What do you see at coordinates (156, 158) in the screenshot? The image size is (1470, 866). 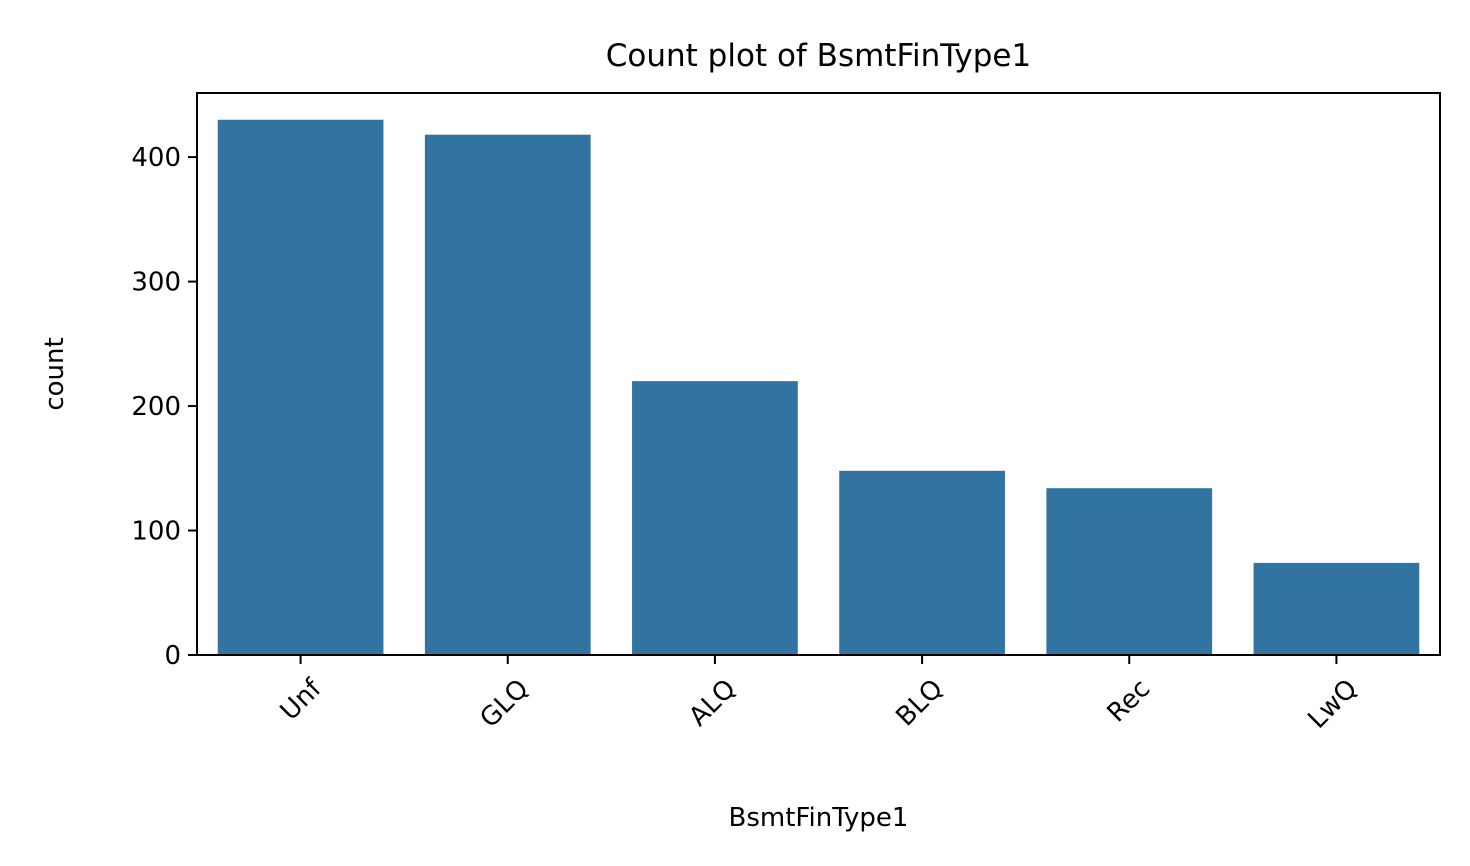 I see `y-tick-label: 400` at bounding box center [156, 158].